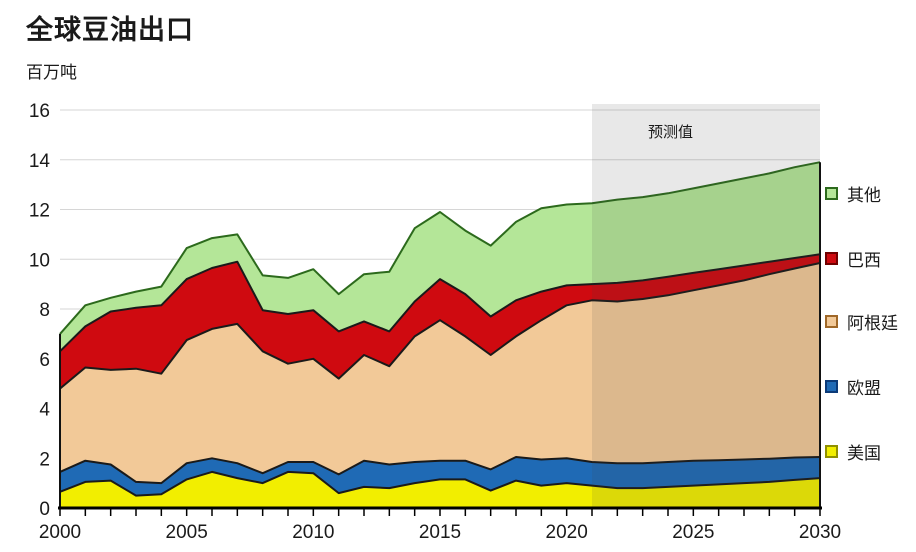 The width and height of the screenshot is (916, 552). Describe the element at coordinates (39, 111) in the screenshot. I see `y-tick-label-16: 16` at that location.